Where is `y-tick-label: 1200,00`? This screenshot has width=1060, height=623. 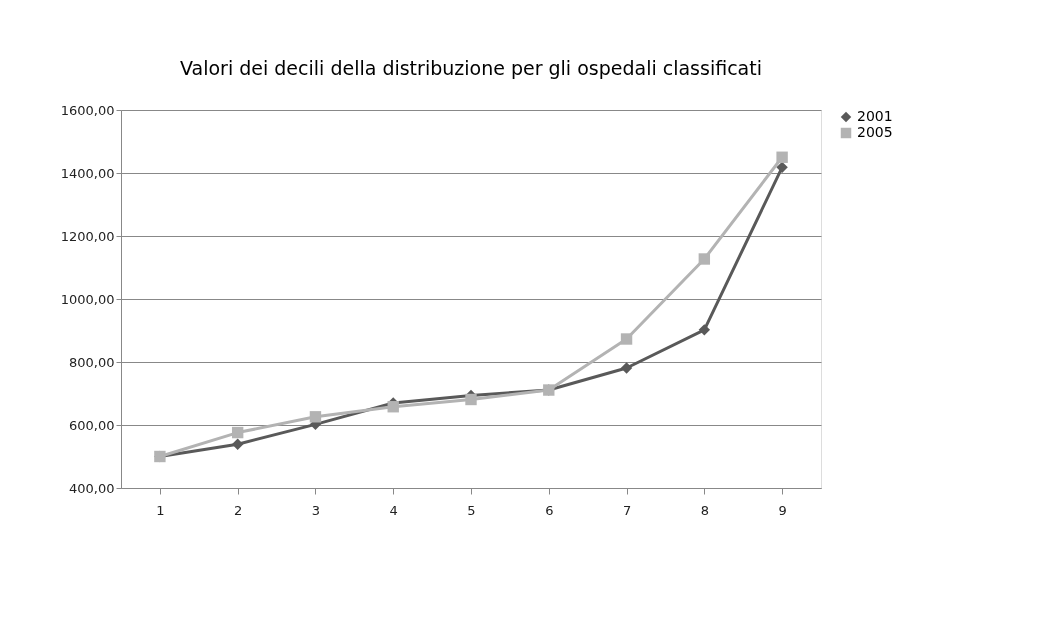 y-tick-label: 1200,00 is located at coordinates (87, 236).